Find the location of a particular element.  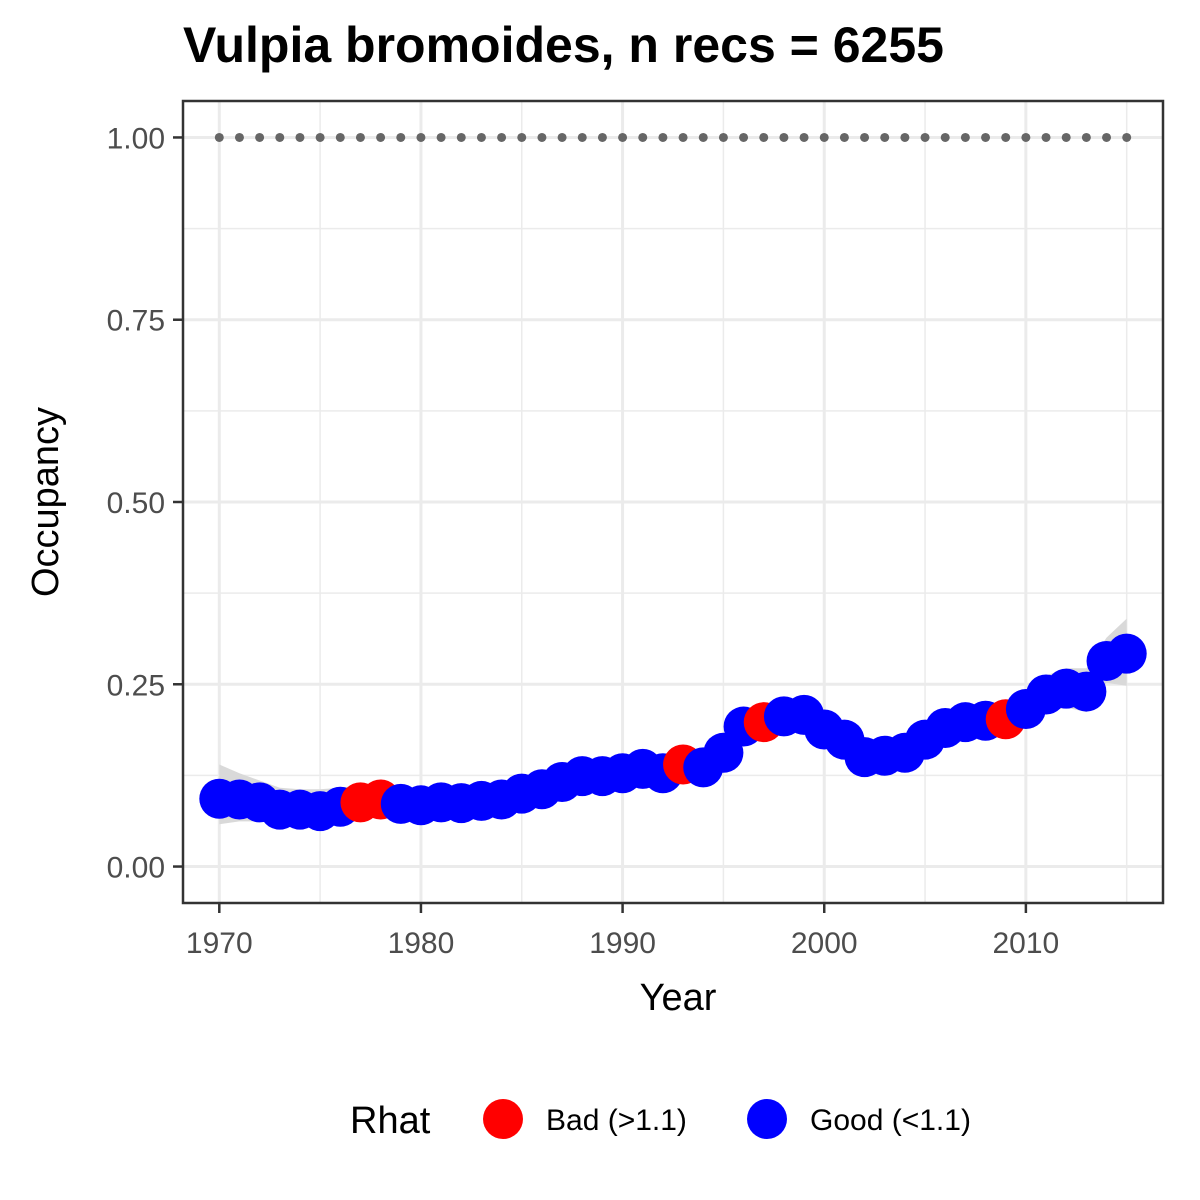

y-tick-label: 0.00 is located at coordinates (136, 868).